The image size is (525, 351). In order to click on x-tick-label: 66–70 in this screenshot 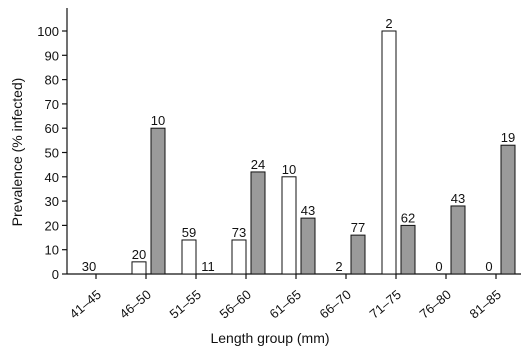, I will do `click(335, 304)`.